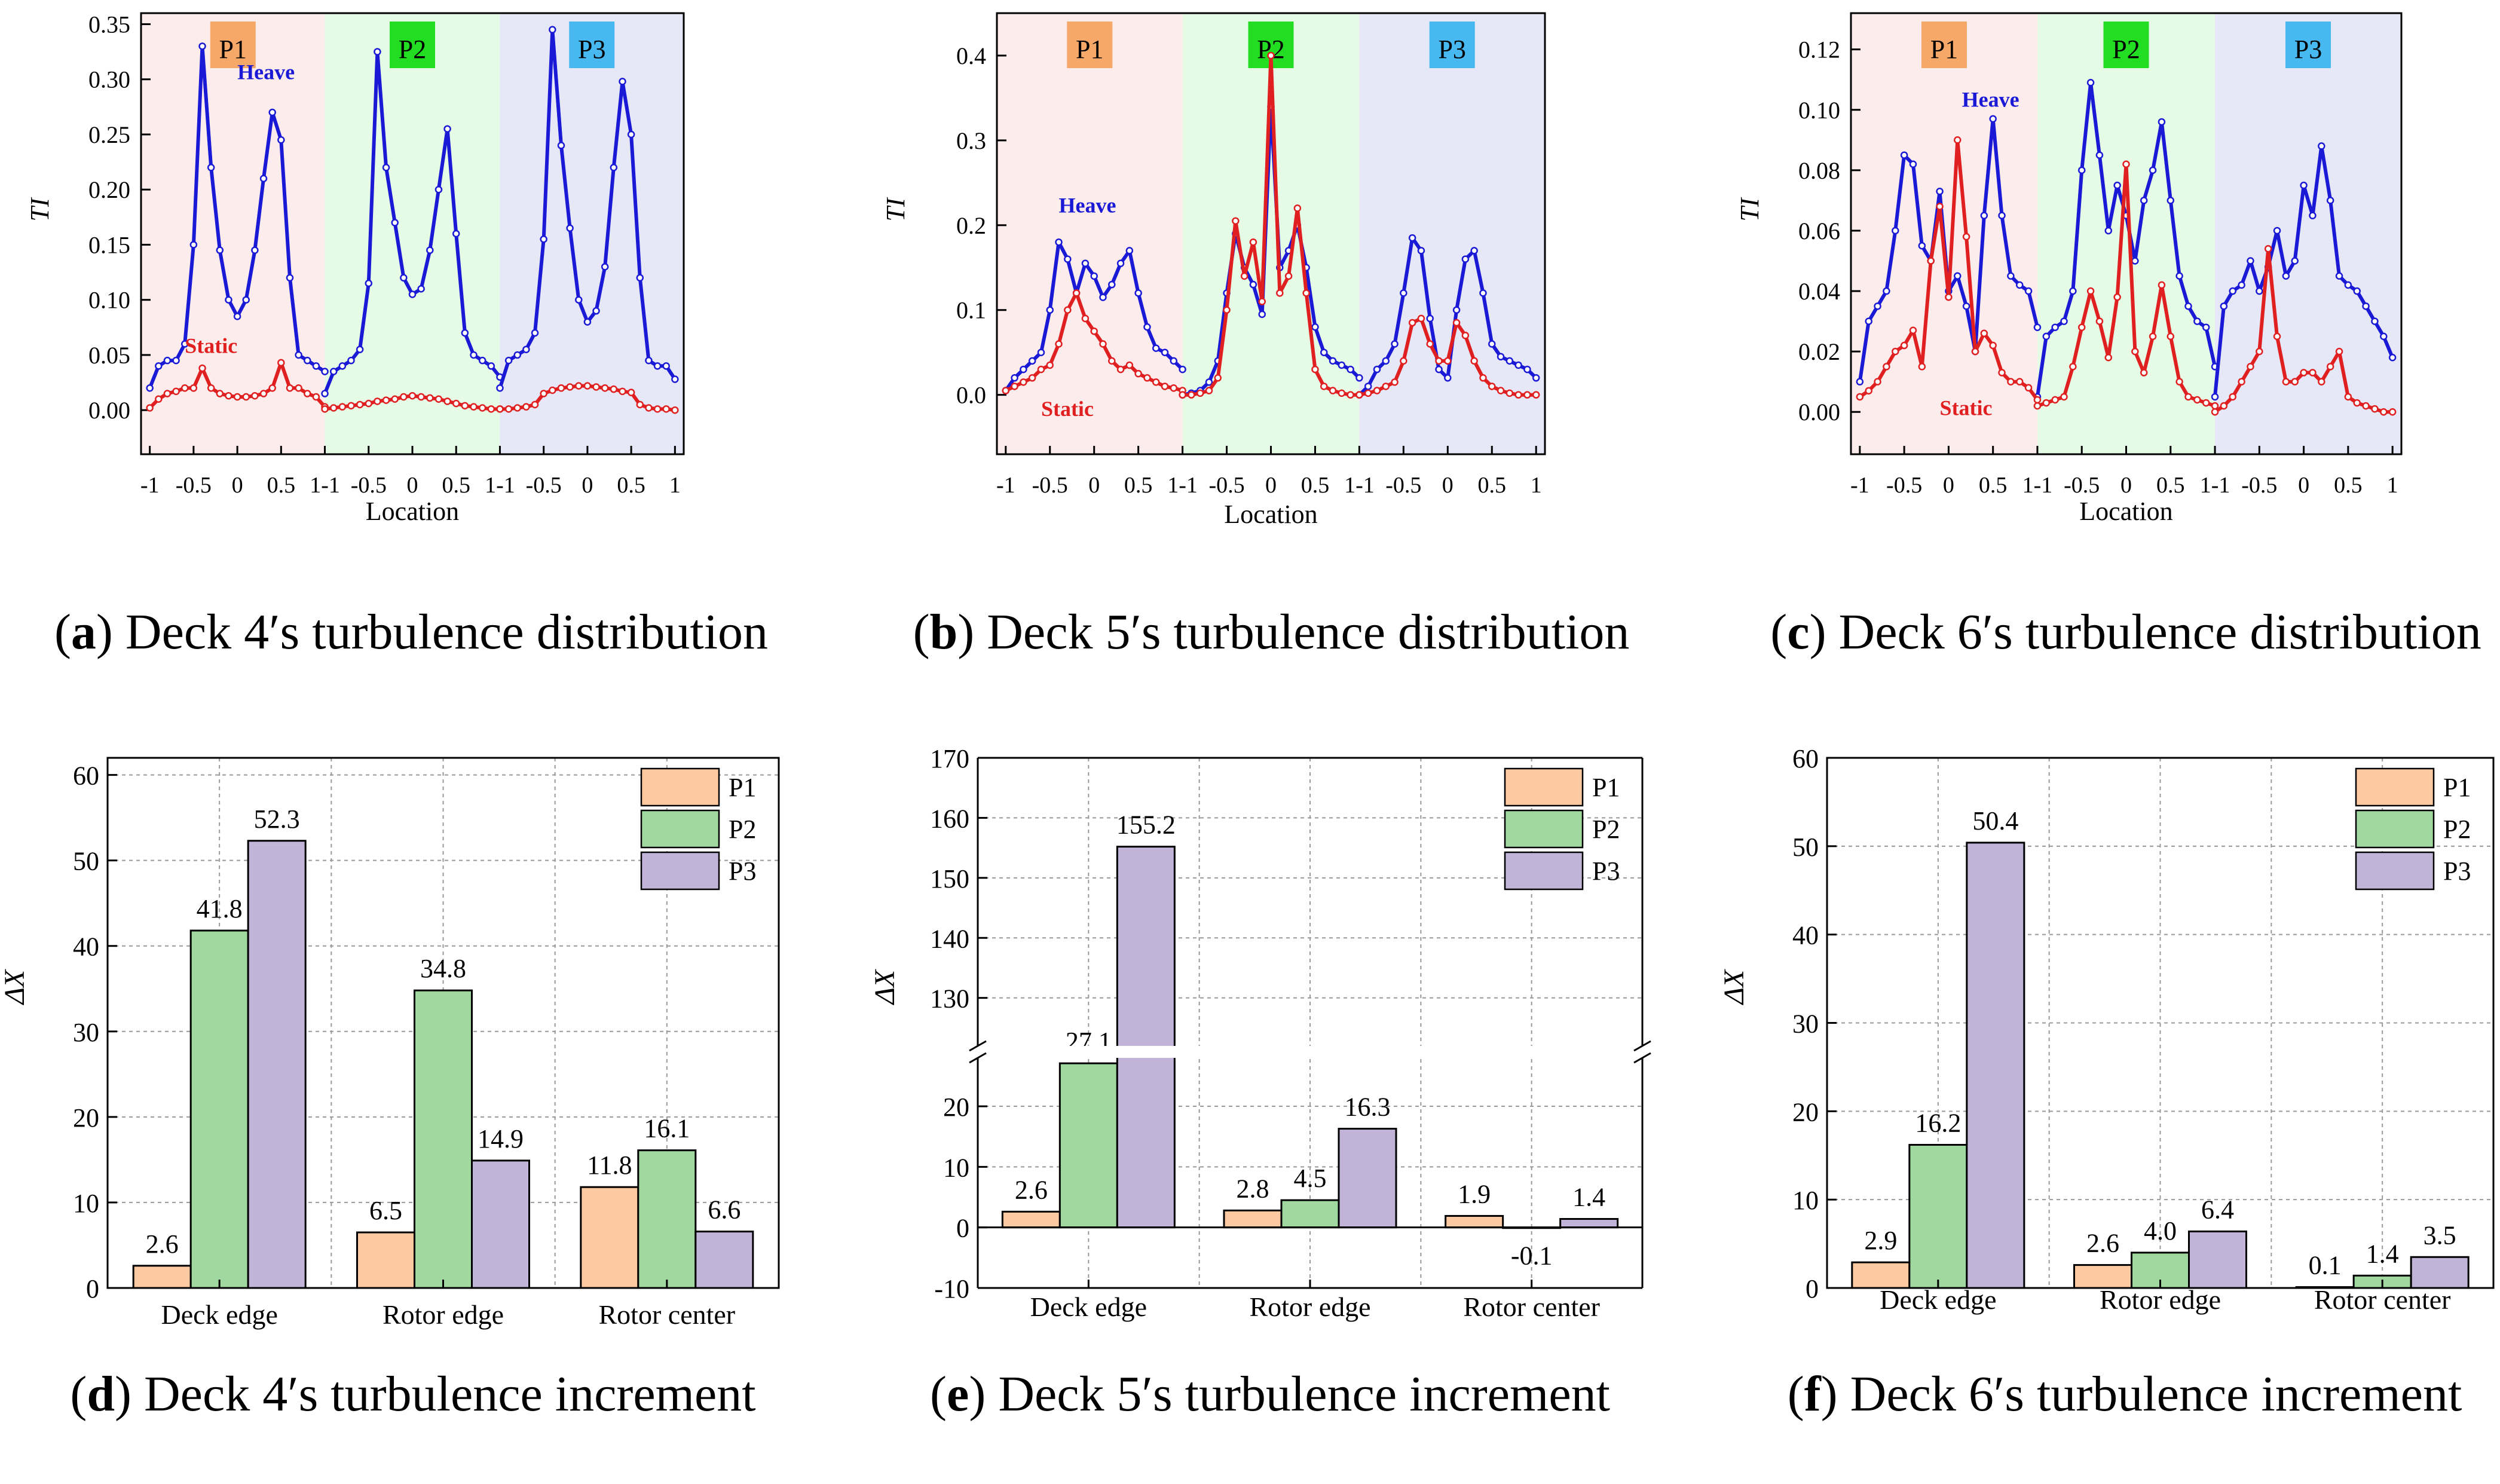 This screenshot has width=2500, height=1484. I want to click on bar-p1-deck-edge, so click(162, 1277).